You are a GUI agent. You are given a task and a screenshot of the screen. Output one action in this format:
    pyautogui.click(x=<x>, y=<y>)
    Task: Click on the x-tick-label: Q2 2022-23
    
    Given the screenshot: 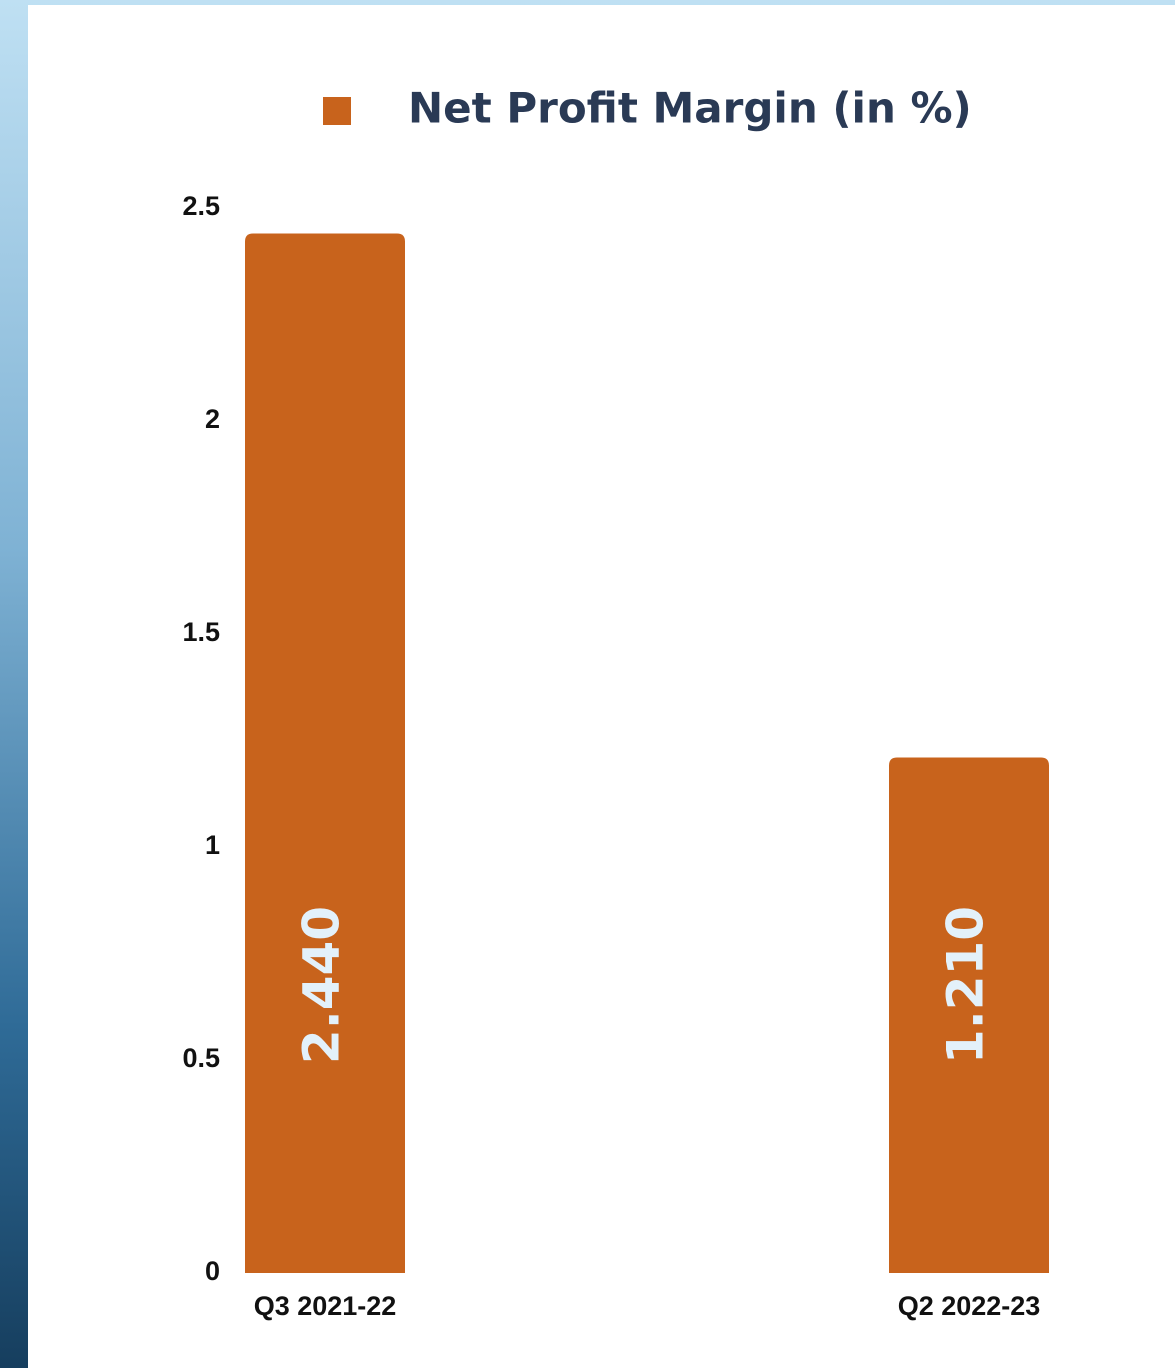 What is the action you would take?
    pyautogui.click(x=969, y=1306)
    